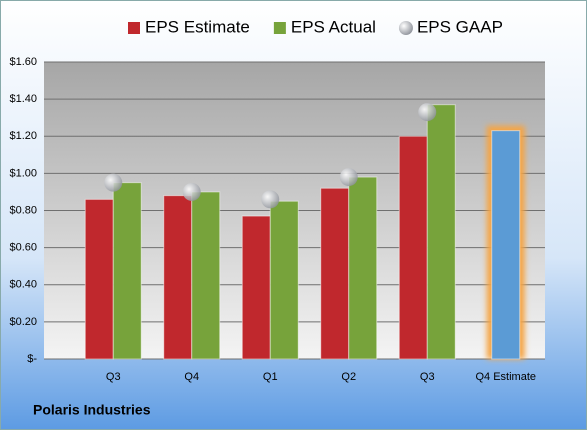 The image size is (587, 430). What do you see at coordinates (270, 377) in the screenshot?
I see `x-tick-label: Q1` at bounding box center [270, 377].